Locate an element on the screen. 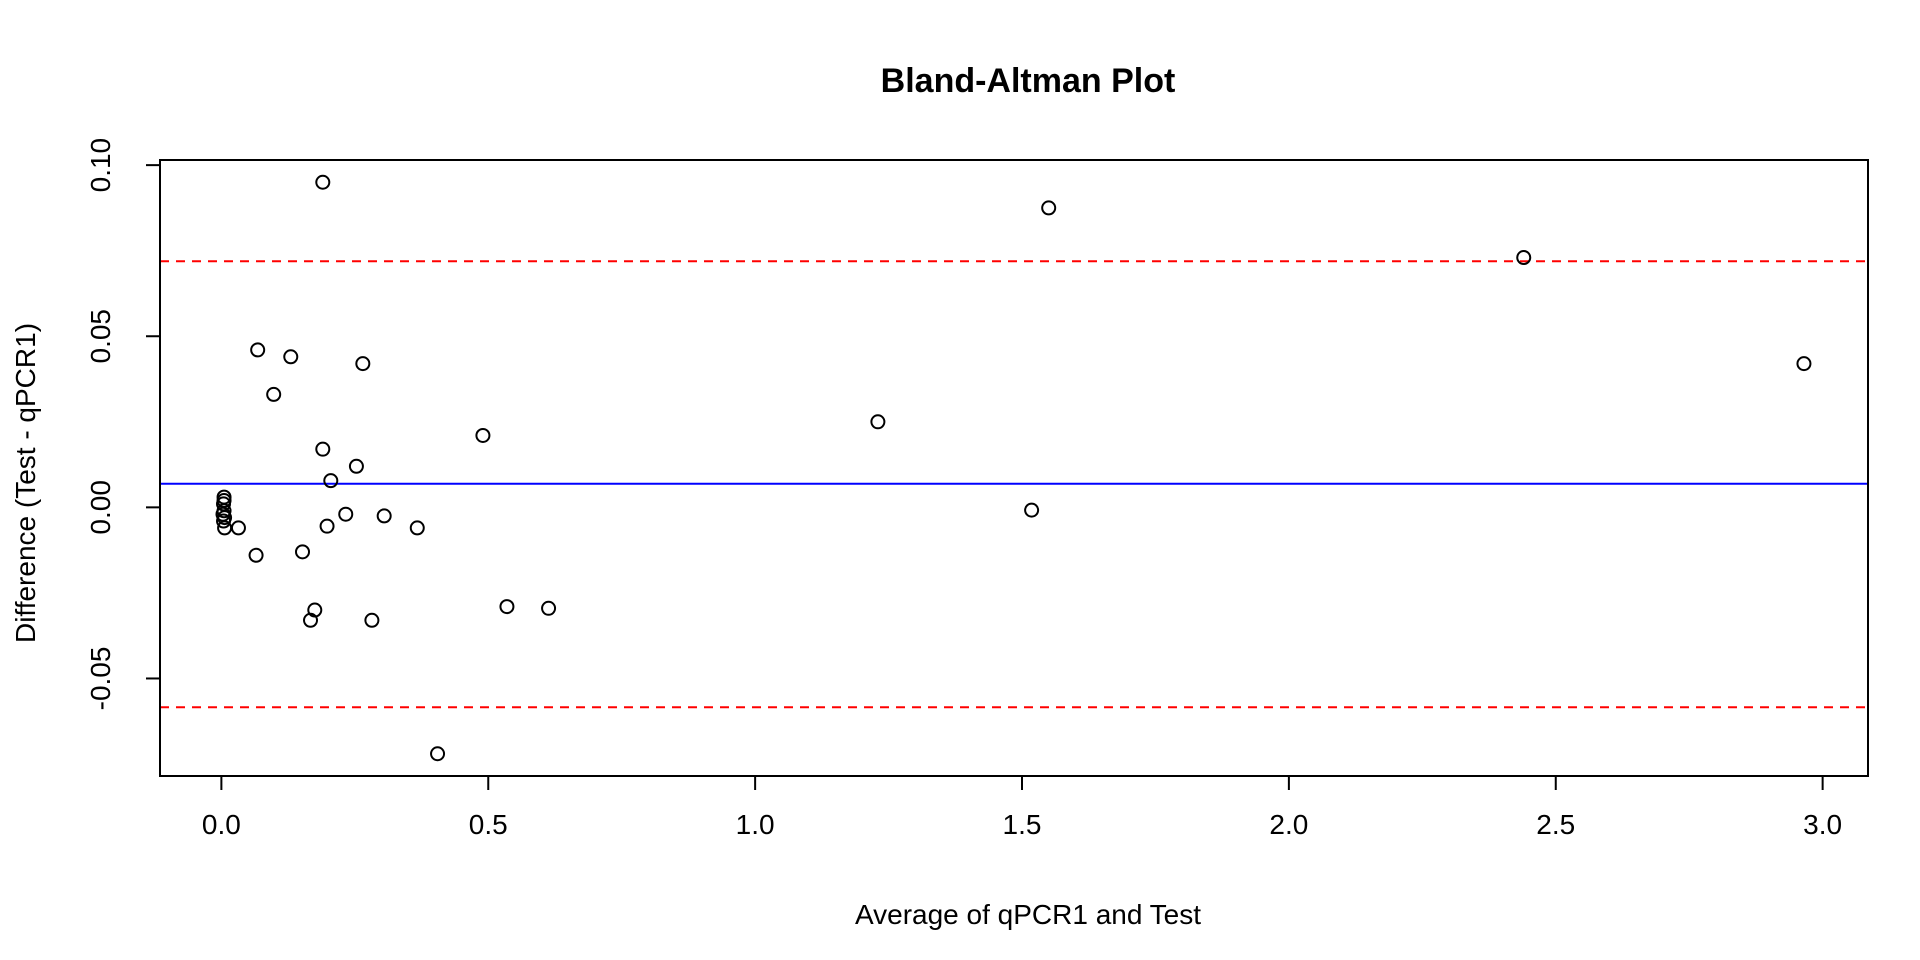  chart-title: Bland-Altman Plot is located at coordinates (1028, 81).